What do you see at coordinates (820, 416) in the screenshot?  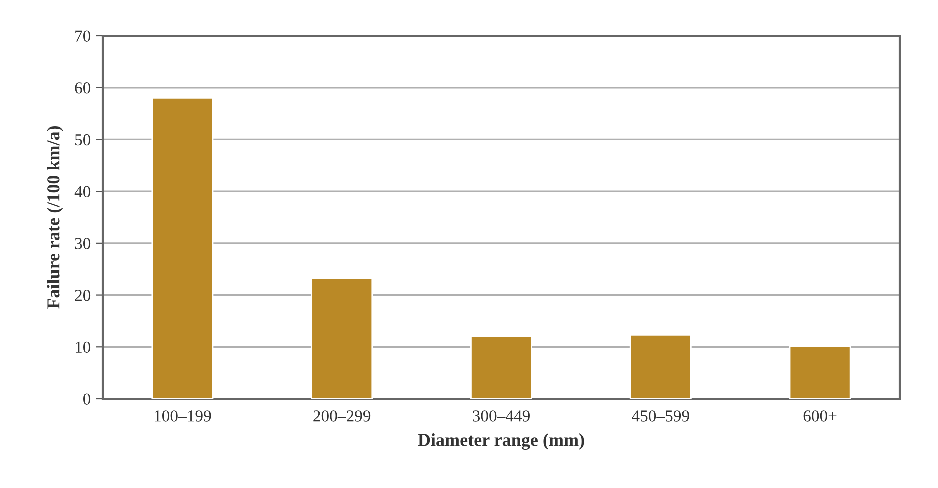 I see `x-tick-label: 600+` at bounding box center [820, 416].